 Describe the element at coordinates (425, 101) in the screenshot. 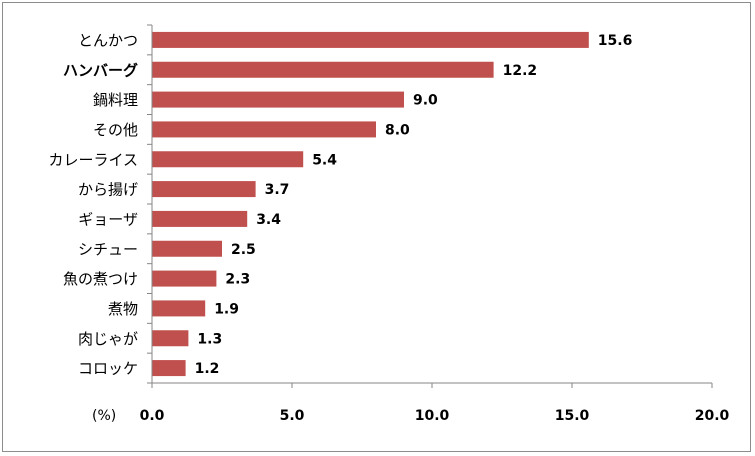

I see `data-label: 9.0` at that location.